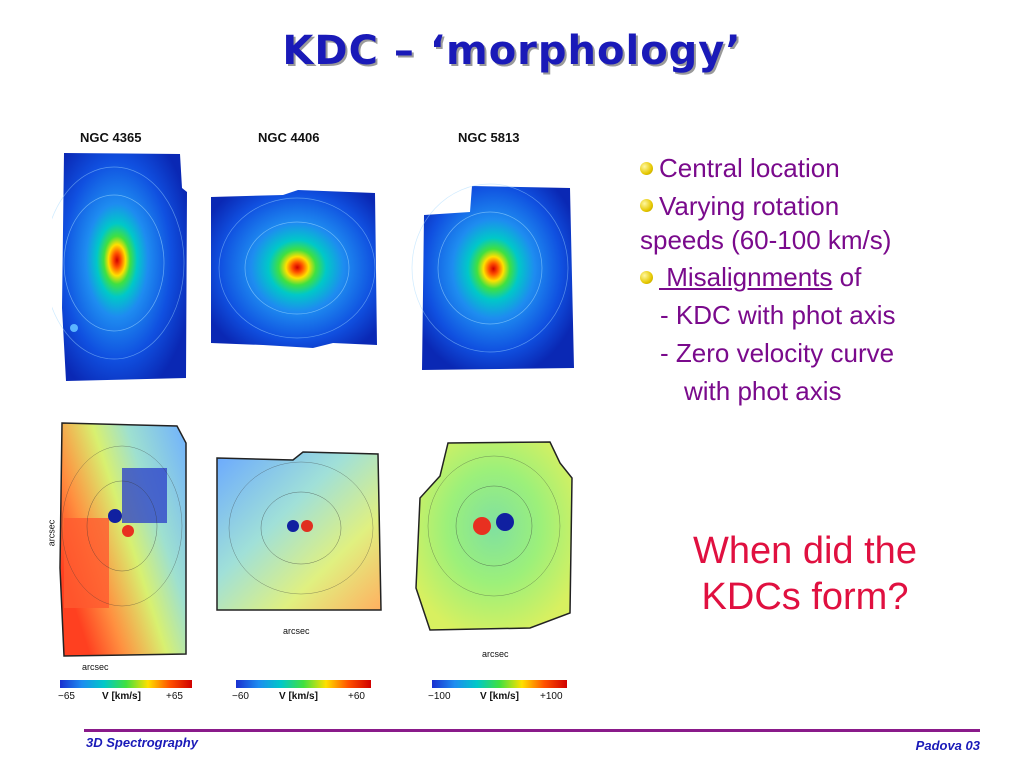 This screenshot has height=768, width=1024. What do you see at coordinates (296, 631) in the screenshot?
I see `axis-label-ngc4406-x: arcsec` at bounding box center [296, 631].